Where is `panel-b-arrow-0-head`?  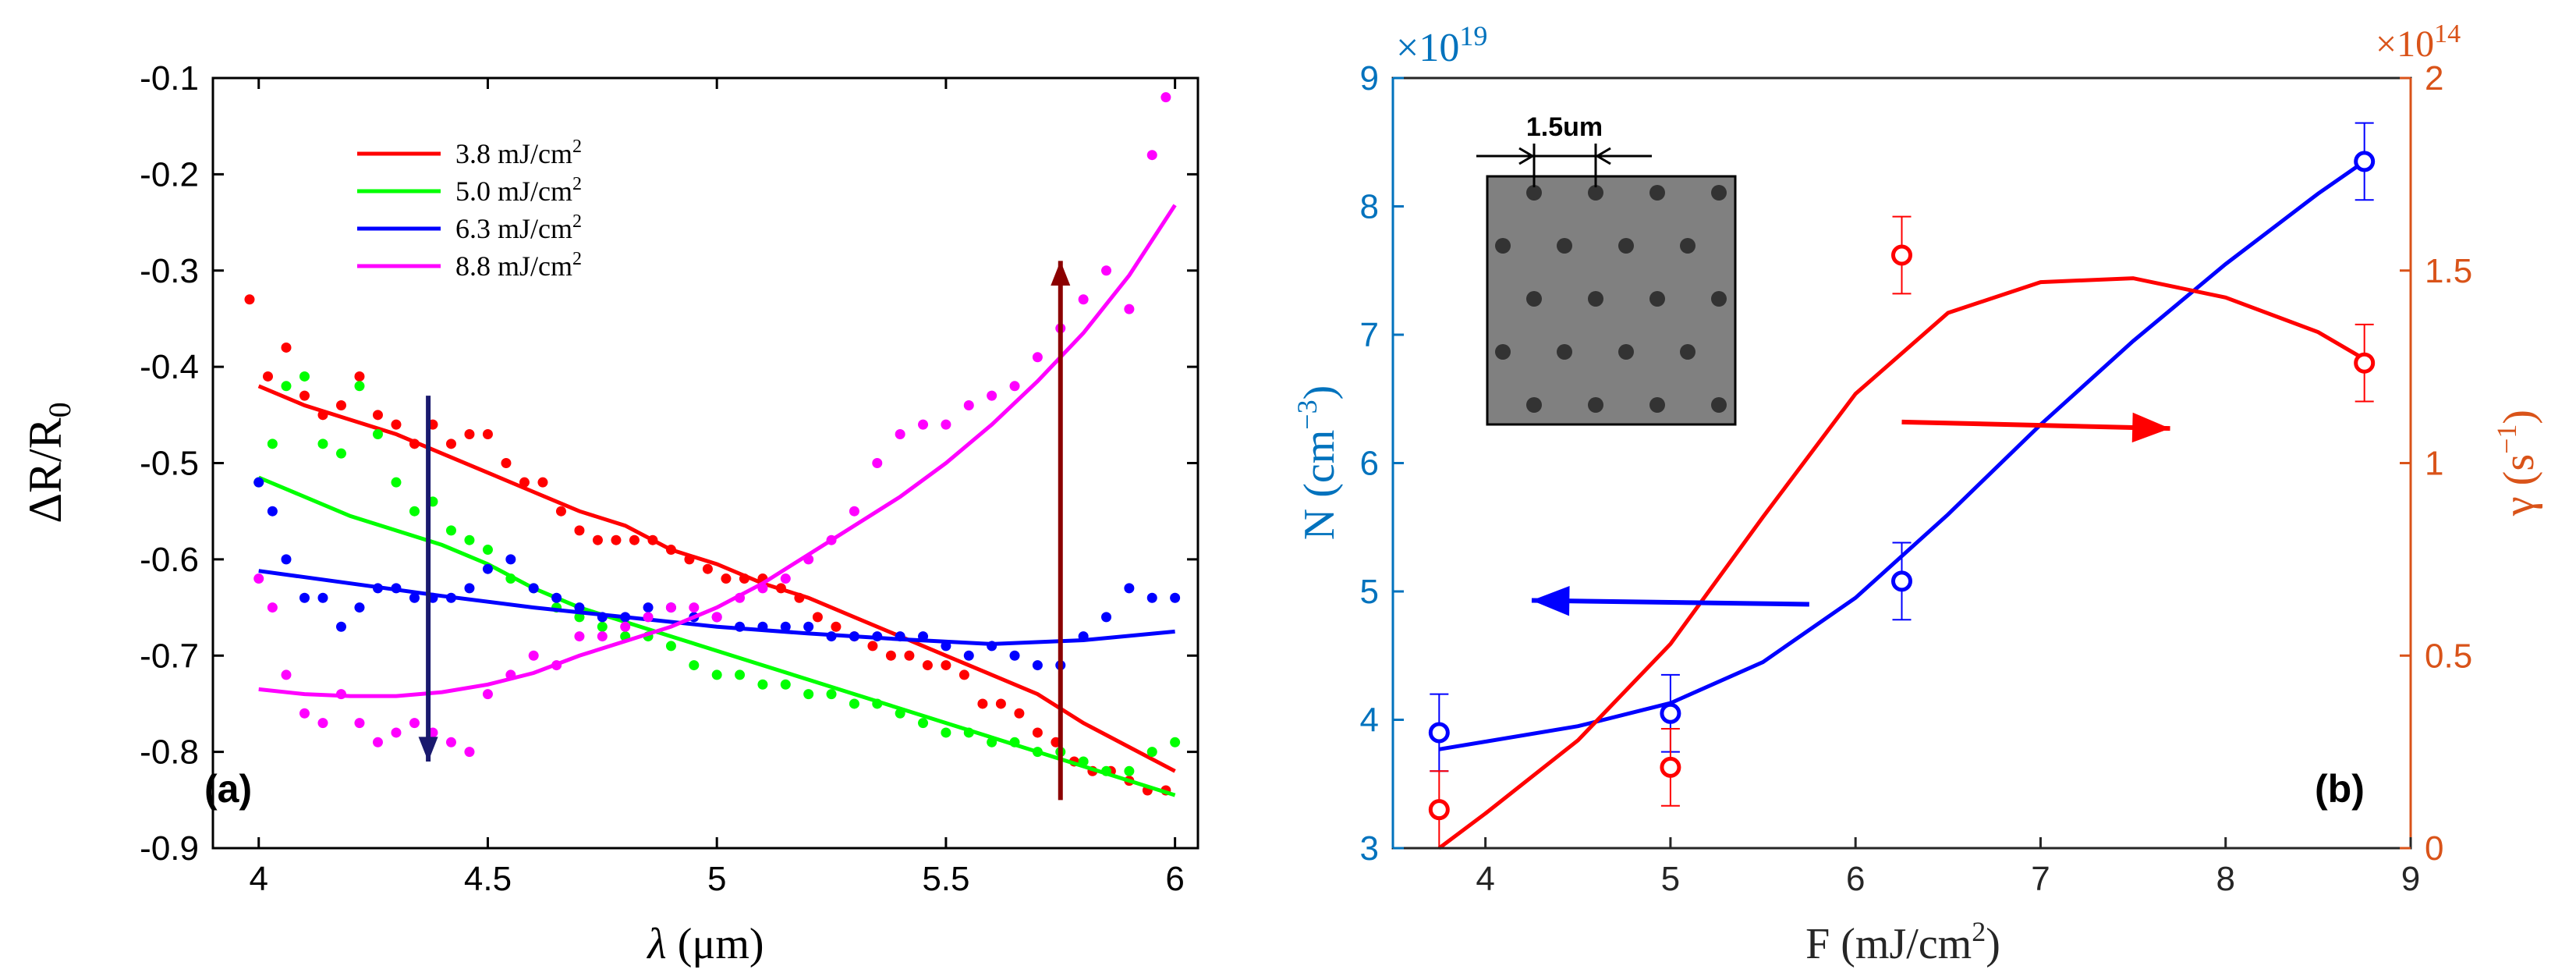 panel-b-arrow-0-head is located at coordinates (1550, 601).